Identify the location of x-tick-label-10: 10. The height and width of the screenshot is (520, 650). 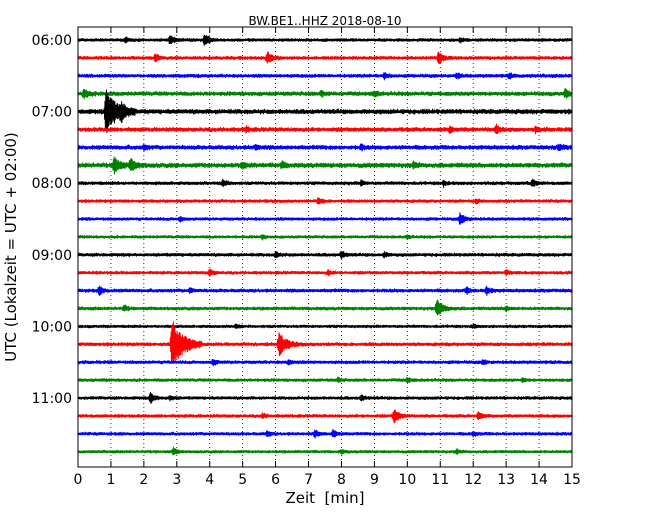
(407, 480).